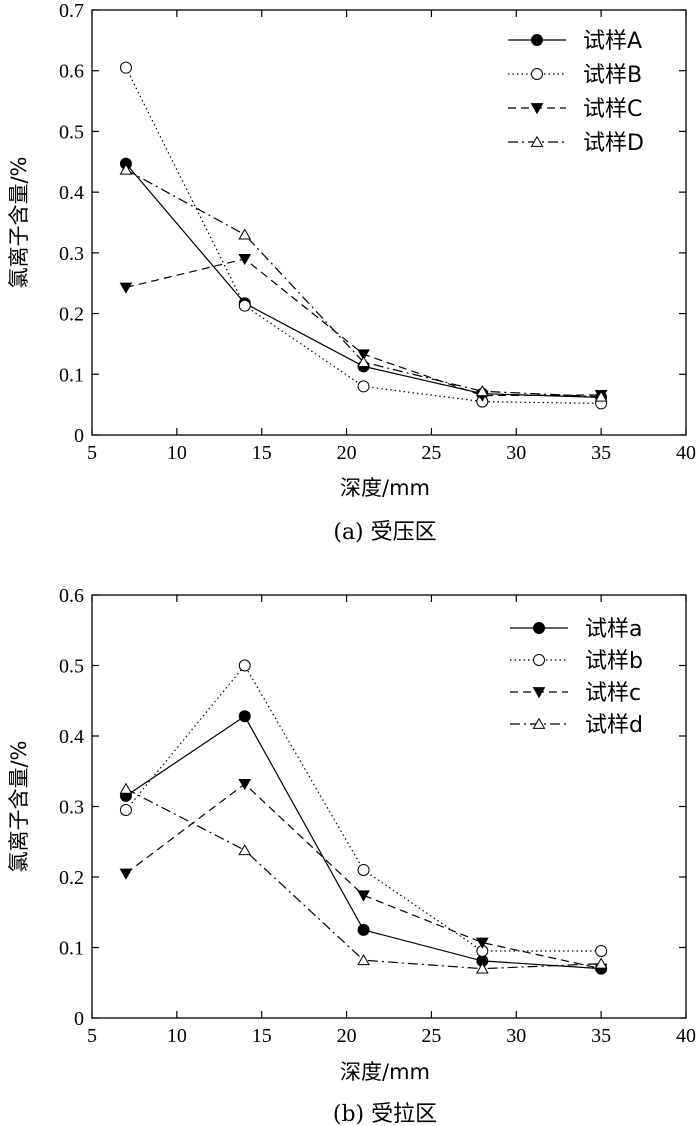  What do you see at coordinates (71, 11) in the screenshot?
I see `y-tick-label: 0.7` at bounding box center [71, 11].